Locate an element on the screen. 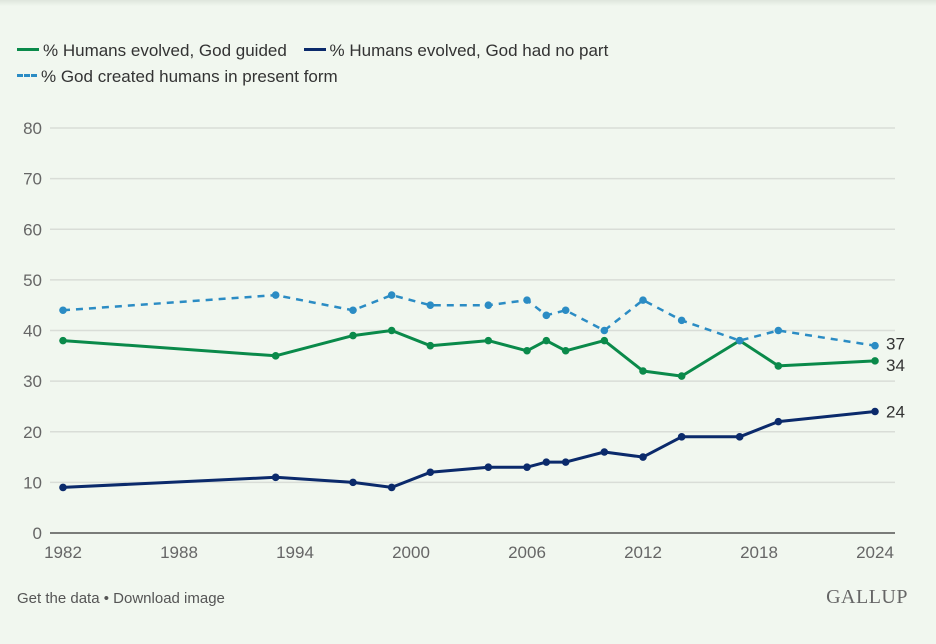  y-tick-label: 40 is located at coordinates (32, 331).